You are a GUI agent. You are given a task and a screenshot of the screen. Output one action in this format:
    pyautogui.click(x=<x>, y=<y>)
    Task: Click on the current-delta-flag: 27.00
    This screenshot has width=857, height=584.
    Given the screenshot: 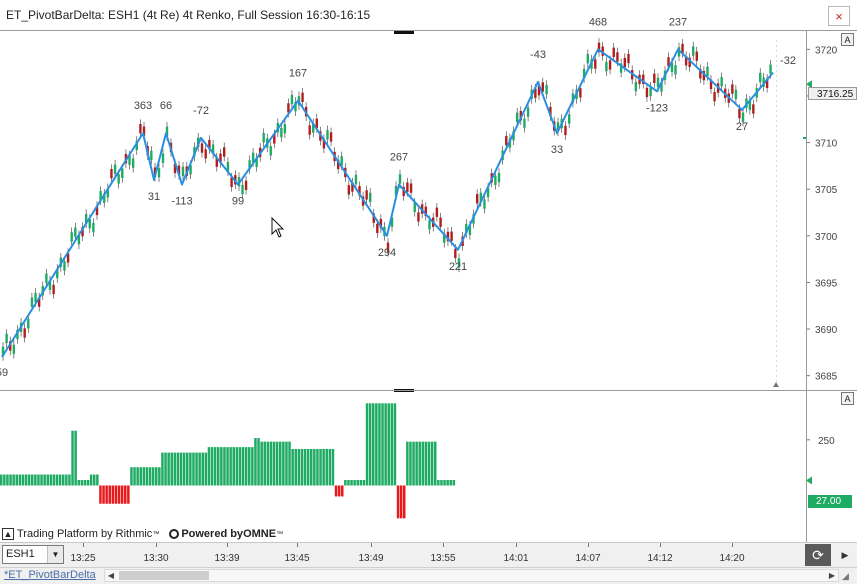 What is the action you would take?
    pyautogui.click(x=830, y=501)
    